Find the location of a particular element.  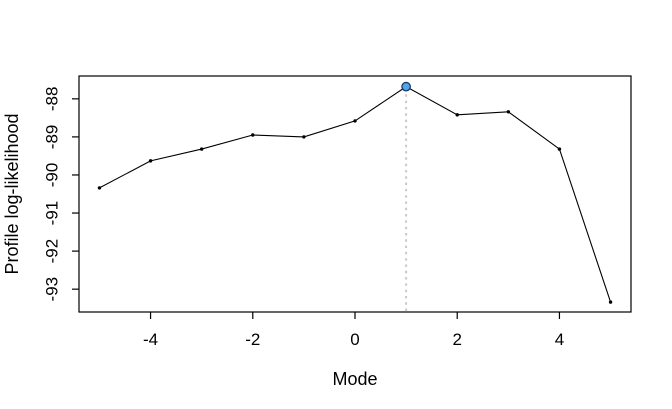

x-tick-label: -2 is located at coordinates (252, 339).